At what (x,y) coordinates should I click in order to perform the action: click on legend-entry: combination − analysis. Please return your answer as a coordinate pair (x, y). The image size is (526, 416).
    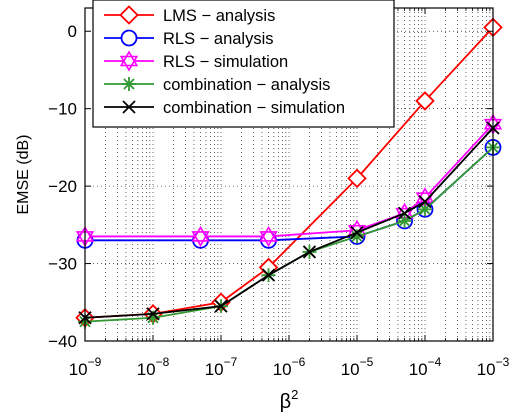
    Looking at the image, I should click on (217, 85).